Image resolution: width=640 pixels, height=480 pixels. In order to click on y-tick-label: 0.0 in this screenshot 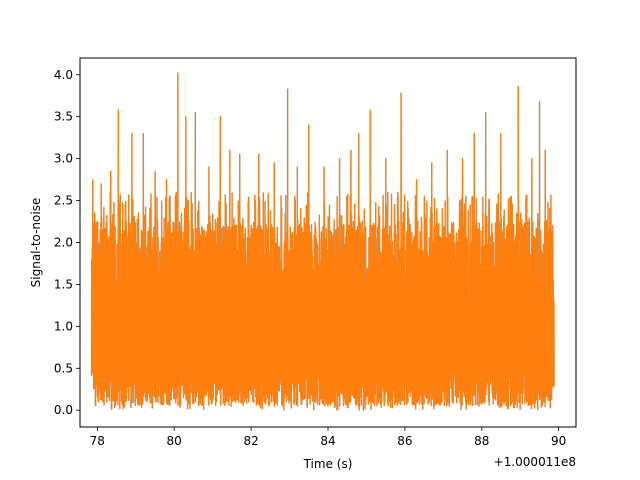, I will do `click(63, 410)`.